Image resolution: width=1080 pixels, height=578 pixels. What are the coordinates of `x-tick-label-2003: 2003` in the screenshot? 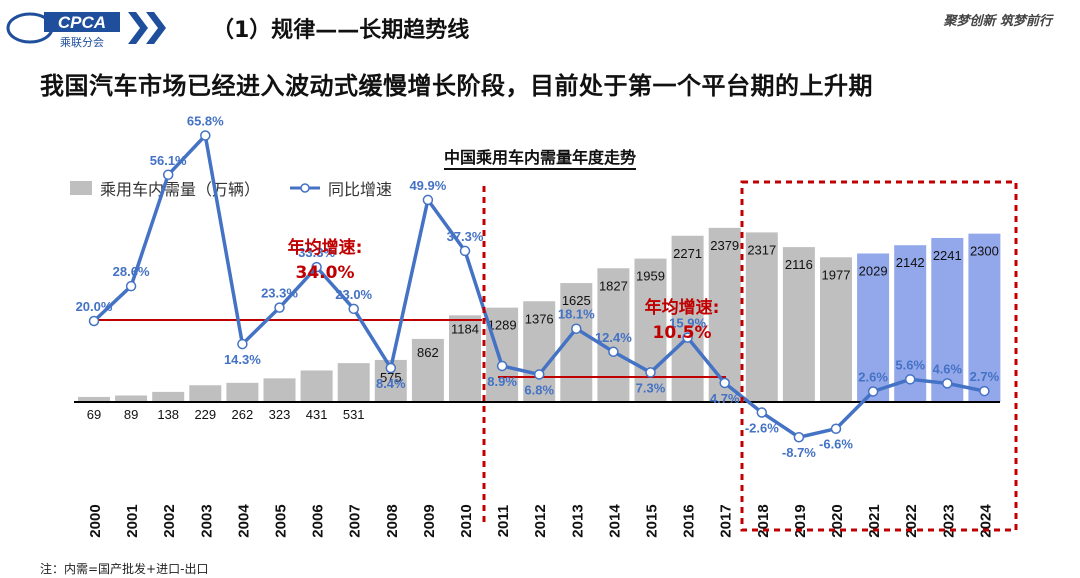 It's located at (206, 520).